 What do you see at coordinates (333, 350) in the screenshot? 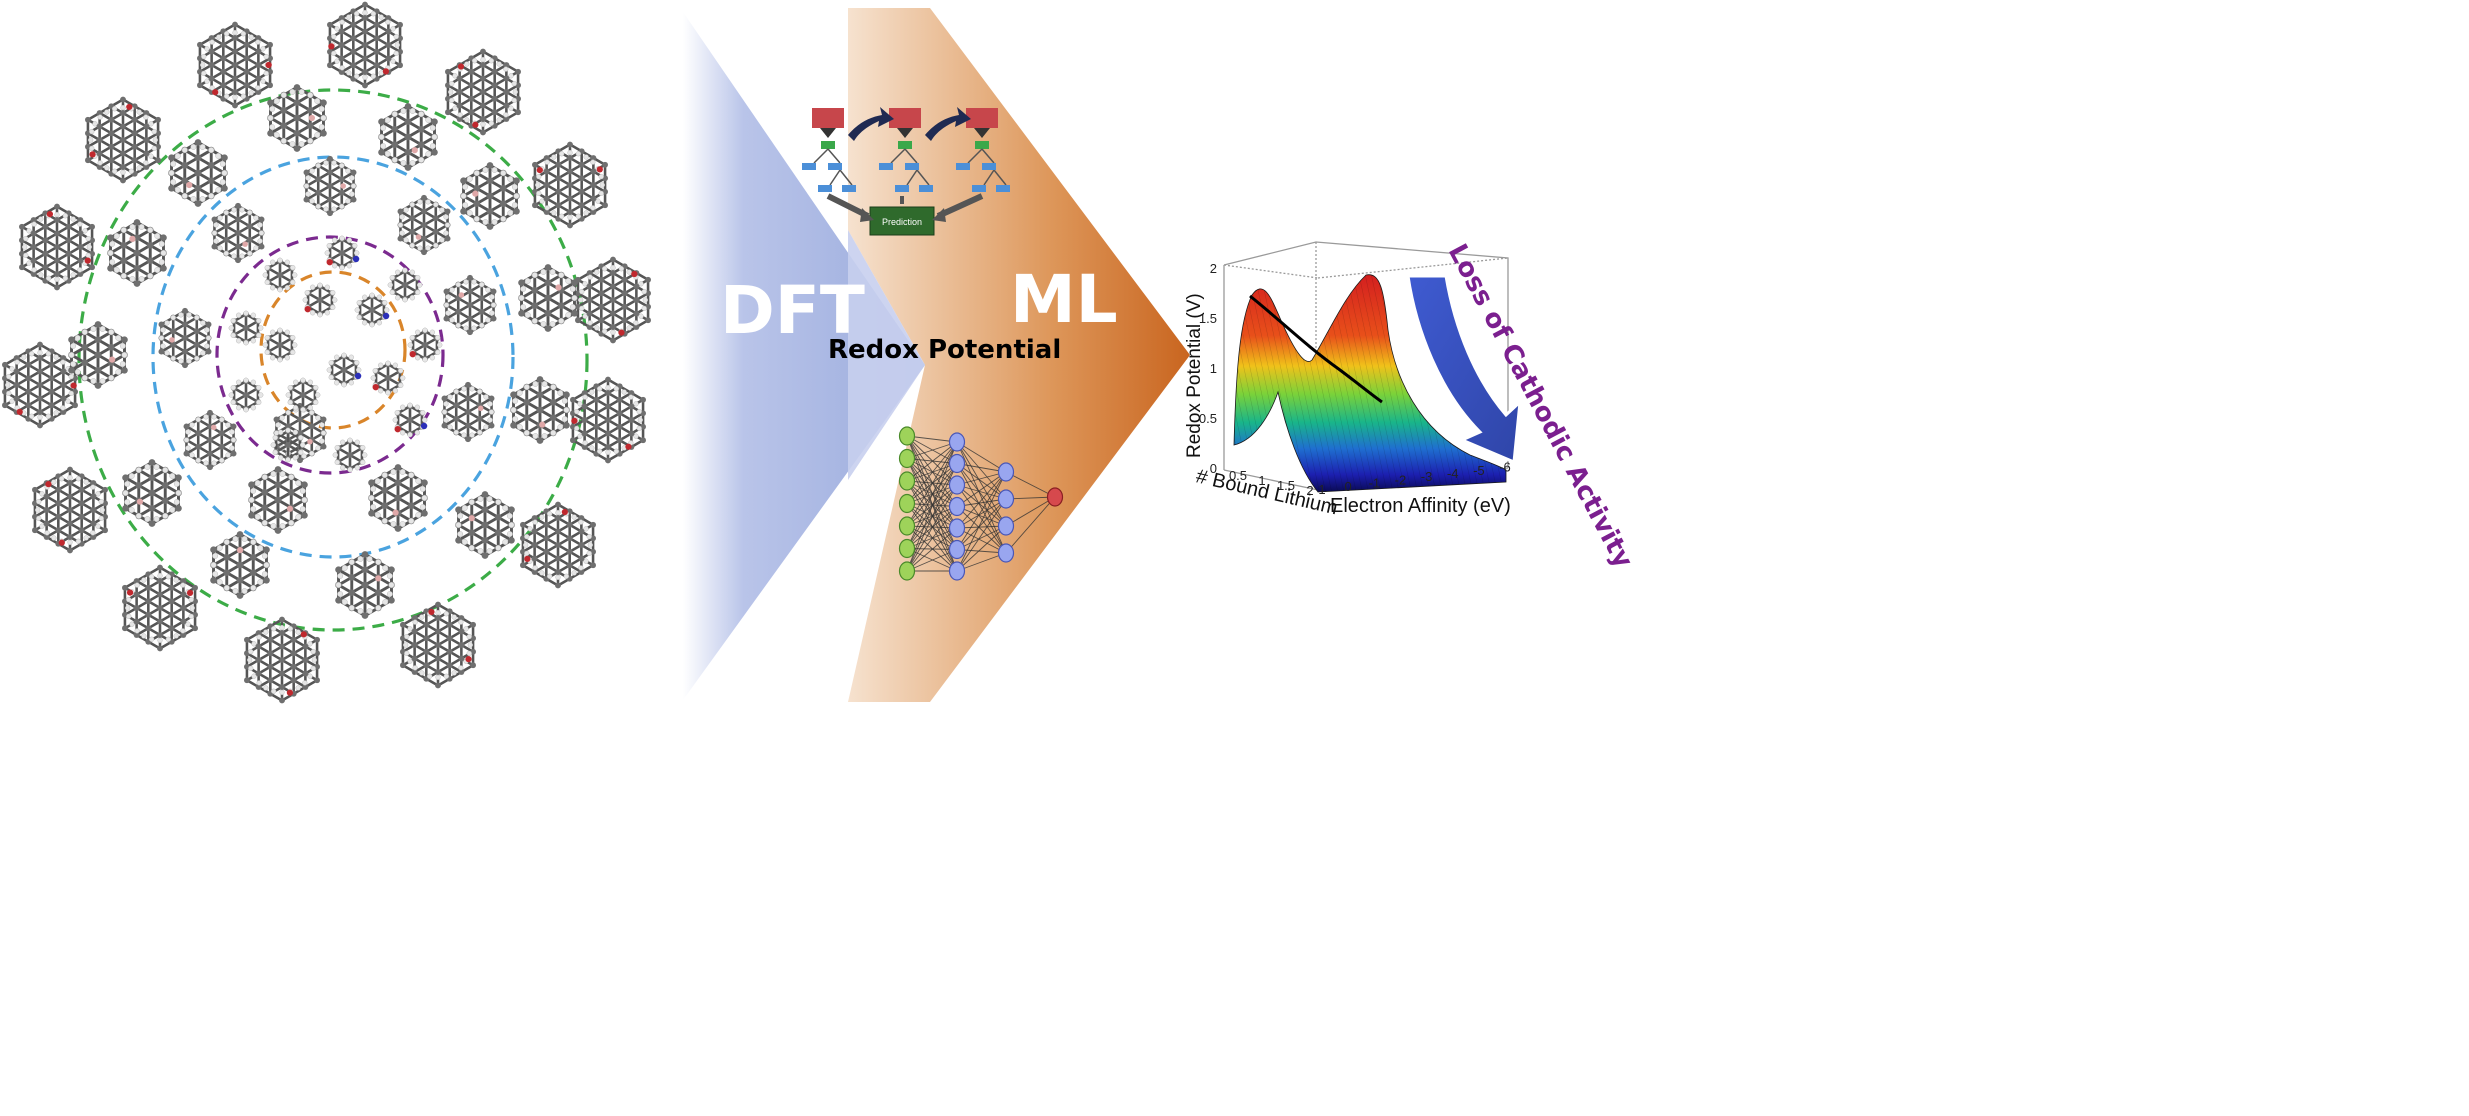
I see `ring-innermost` at bounding box center [333, 350].